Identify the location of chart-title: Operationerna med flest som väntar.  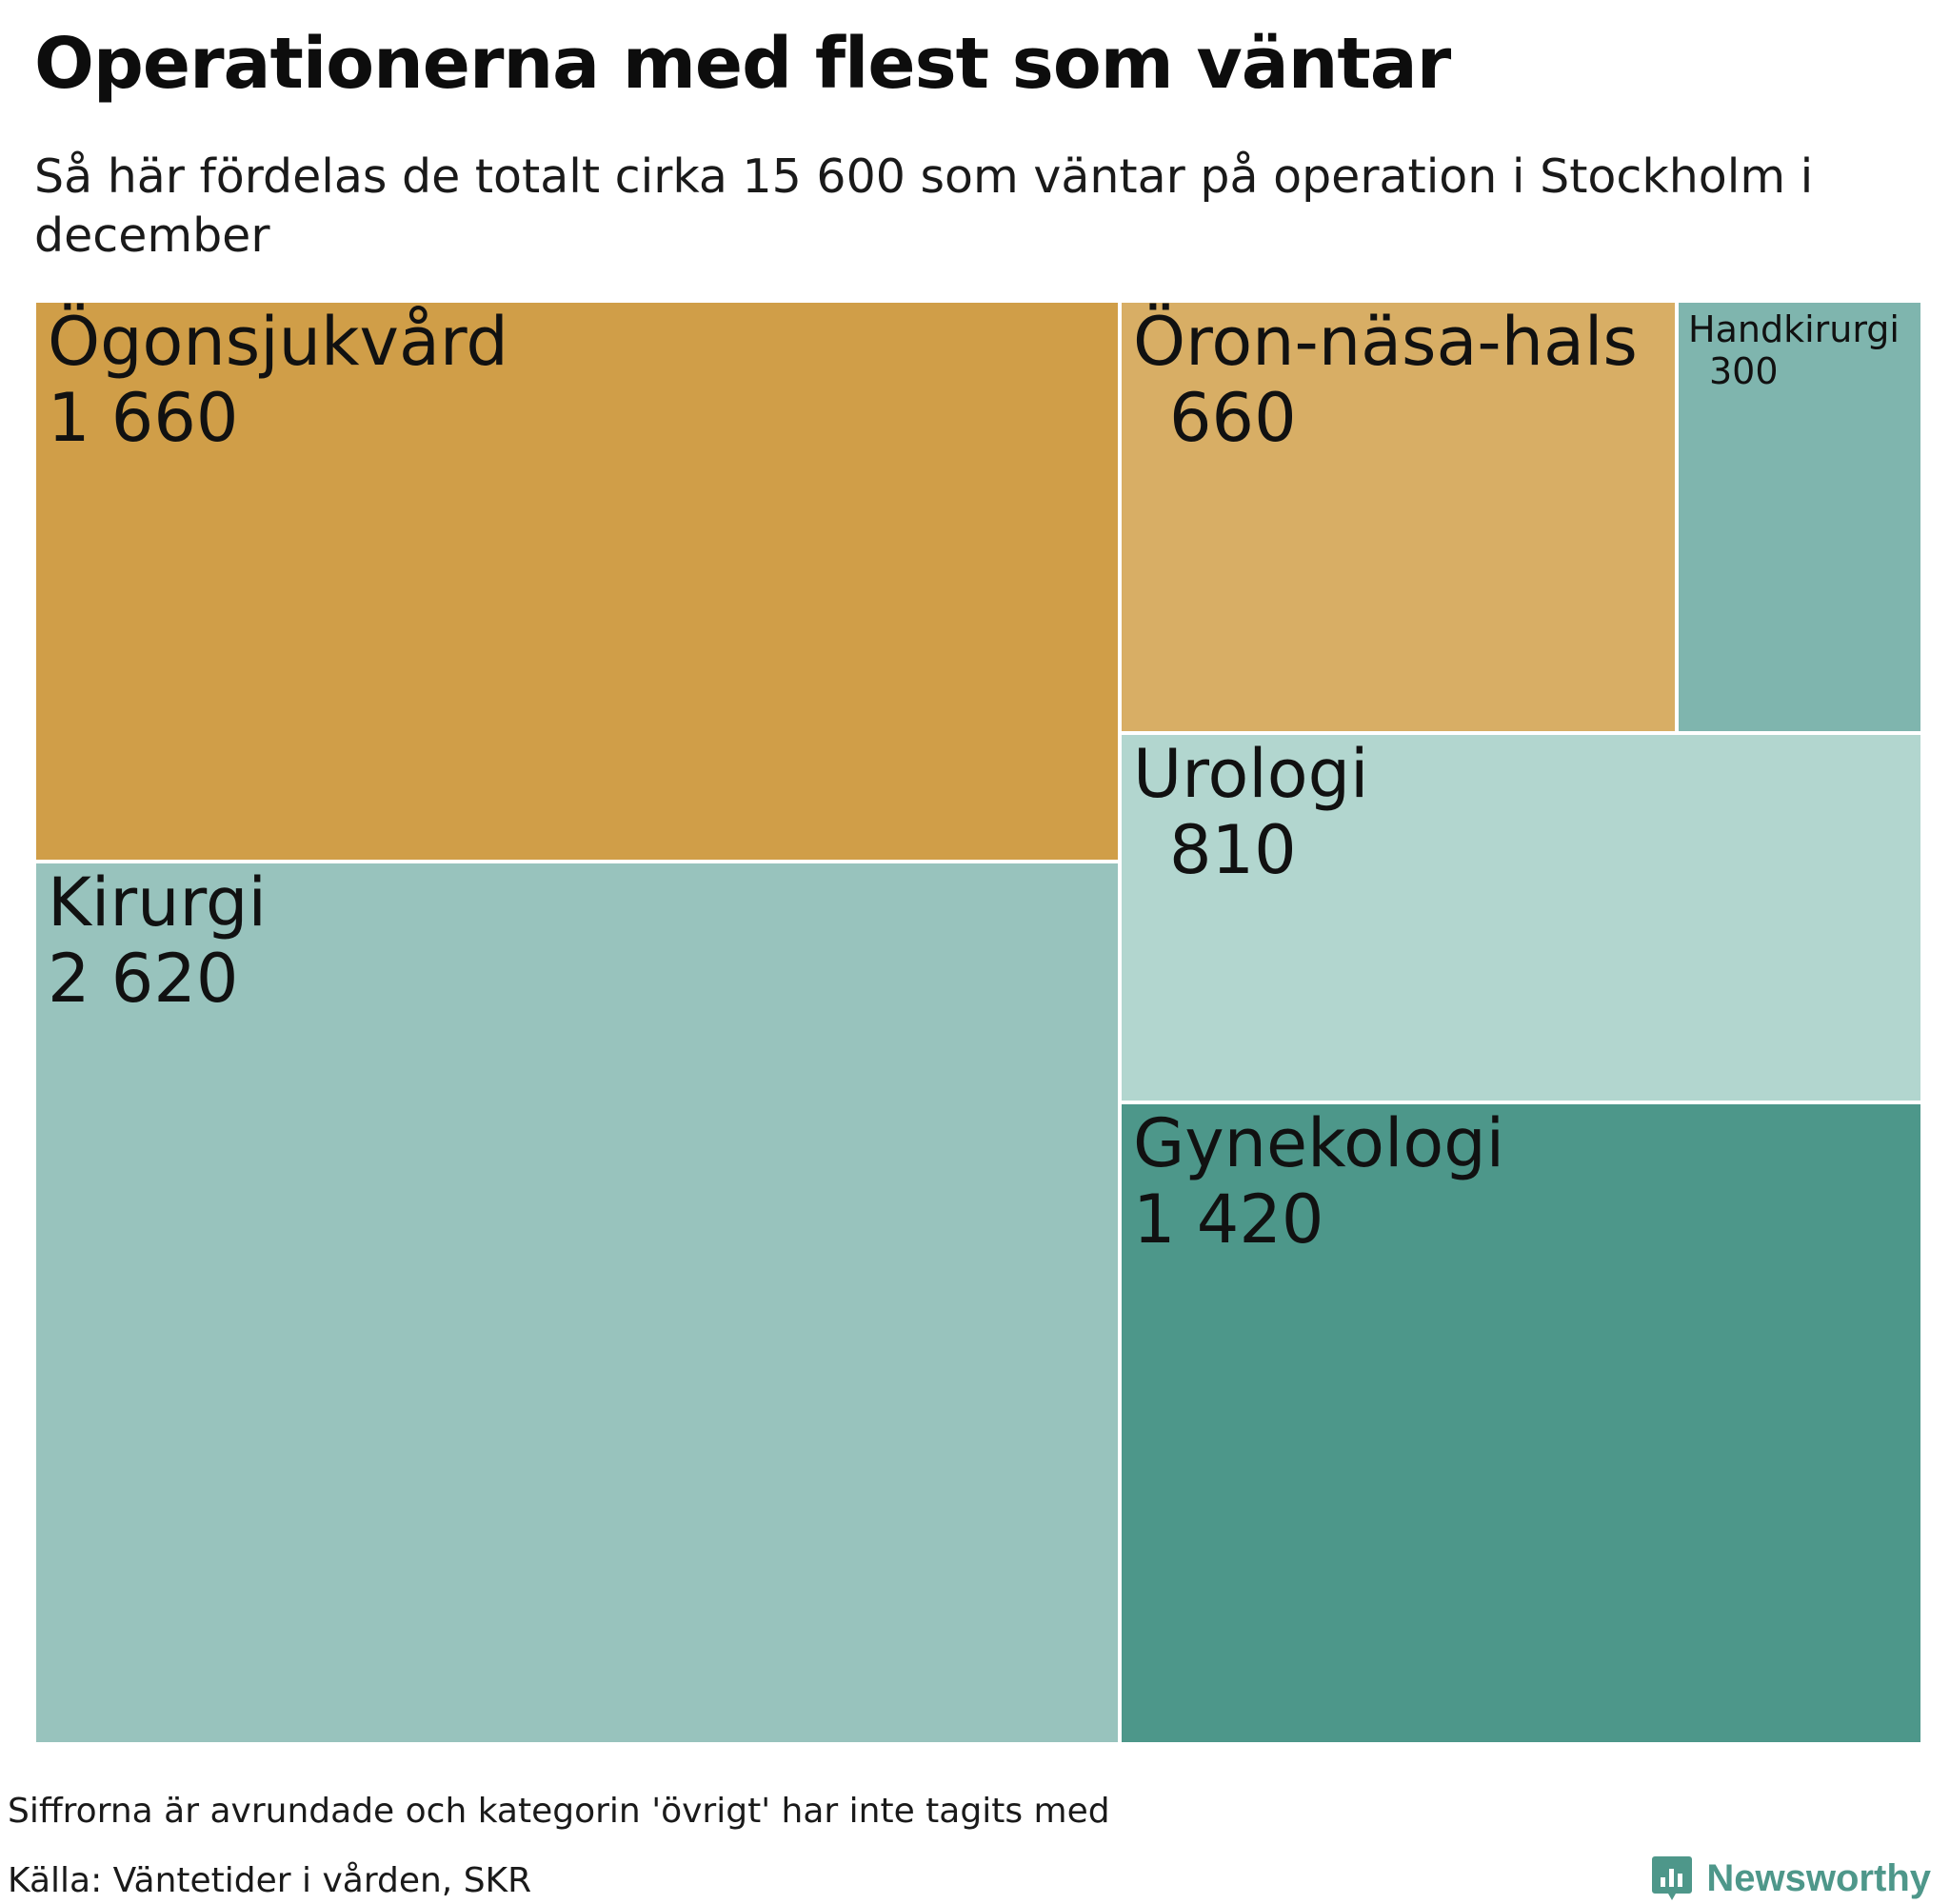
(742, 64).